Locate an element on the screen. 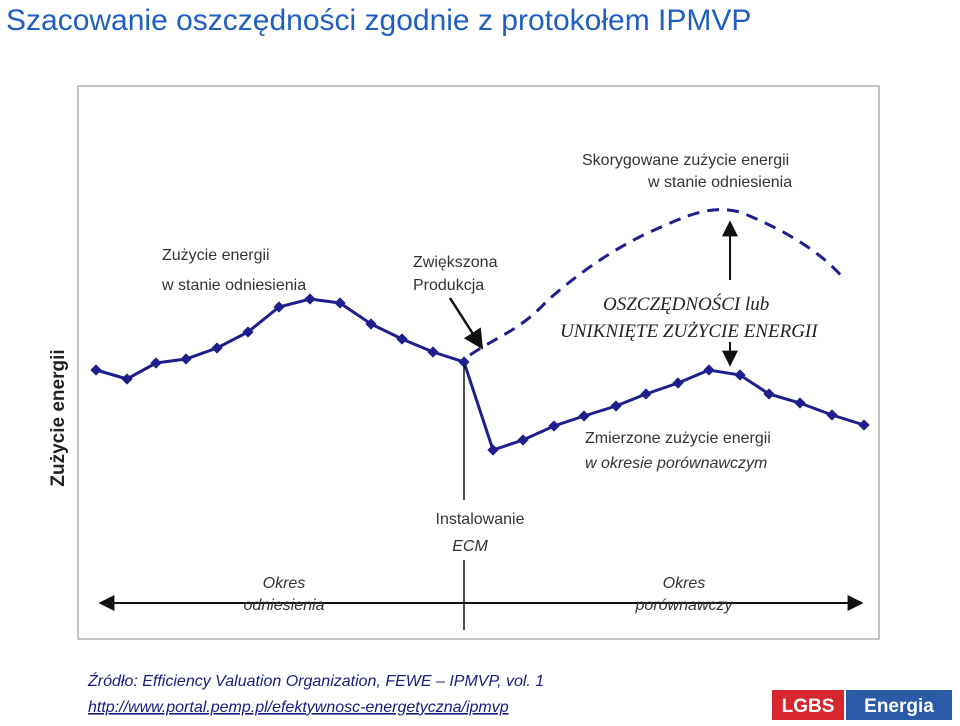  y-axis-label: Zużycie energii is located at coordinates (58, 417).